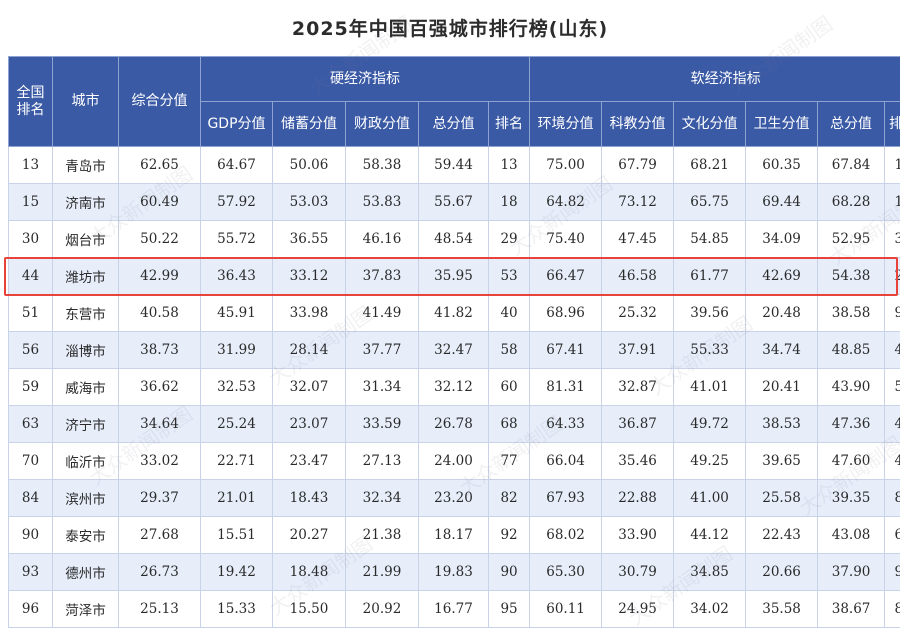  I want to click on cell-edu: 30.79, so click(638, 572).